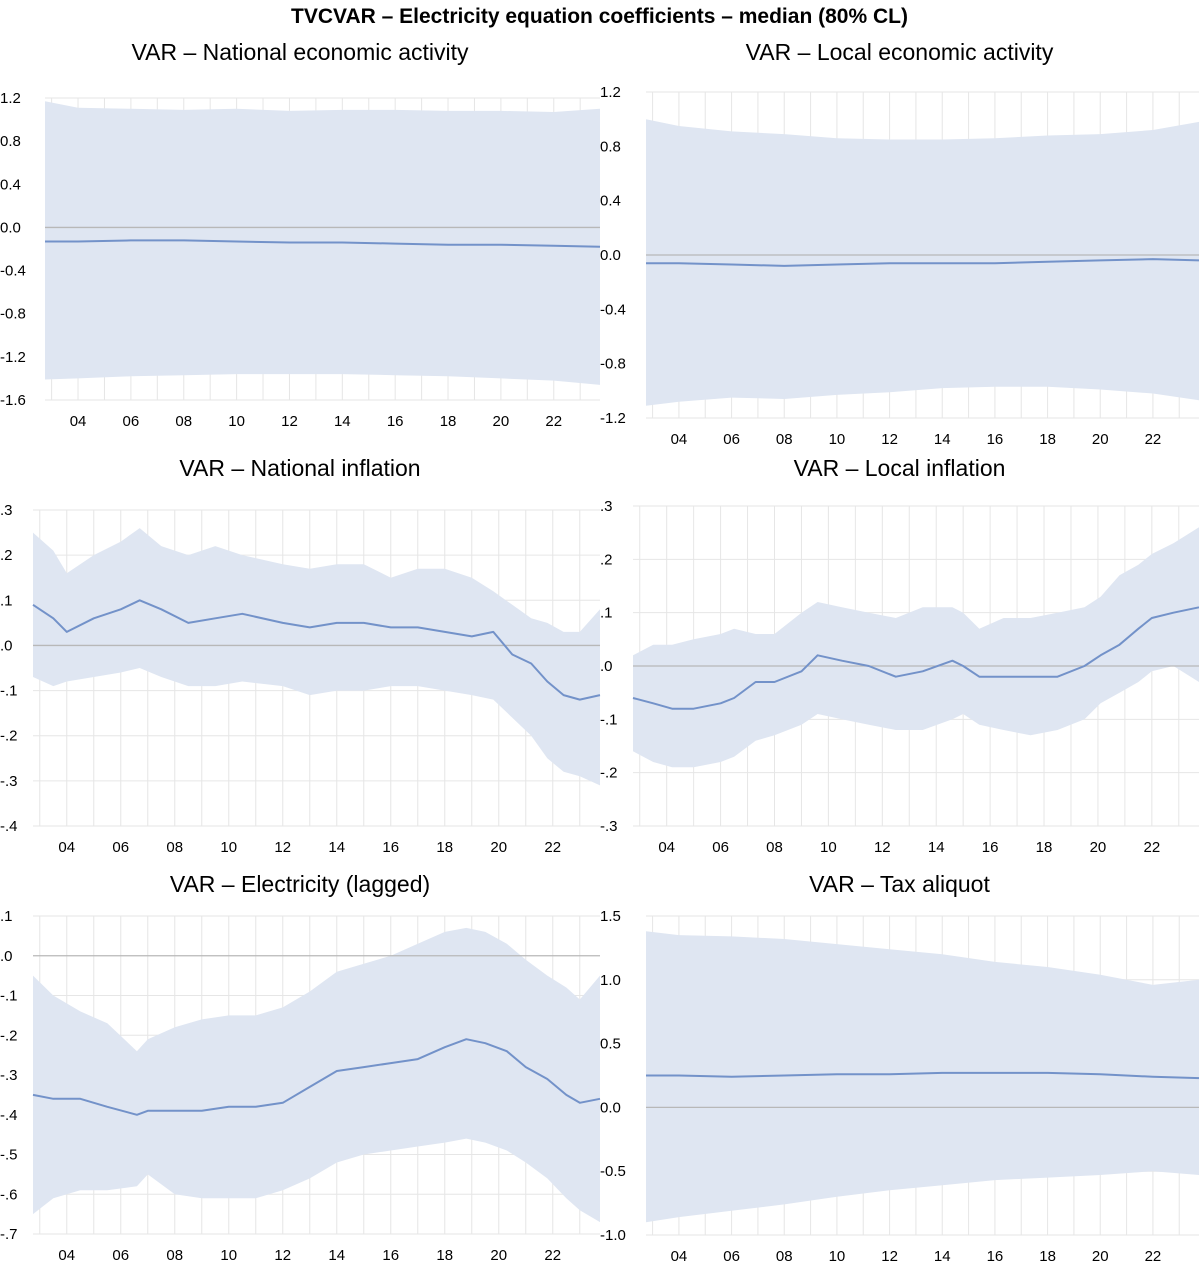  Describe the element at coordinates (613, 1235) in the screenshot. I see `y-tick-label: -1.0` at that location.